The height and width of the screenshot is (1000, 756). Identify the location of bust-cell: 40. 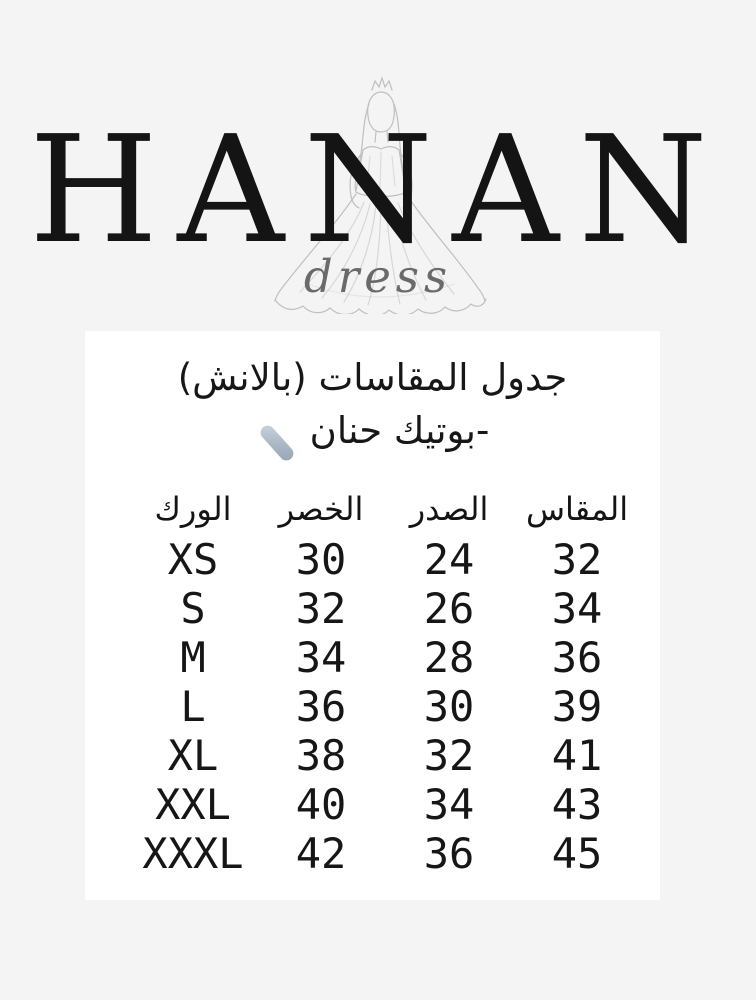
(321, 804).